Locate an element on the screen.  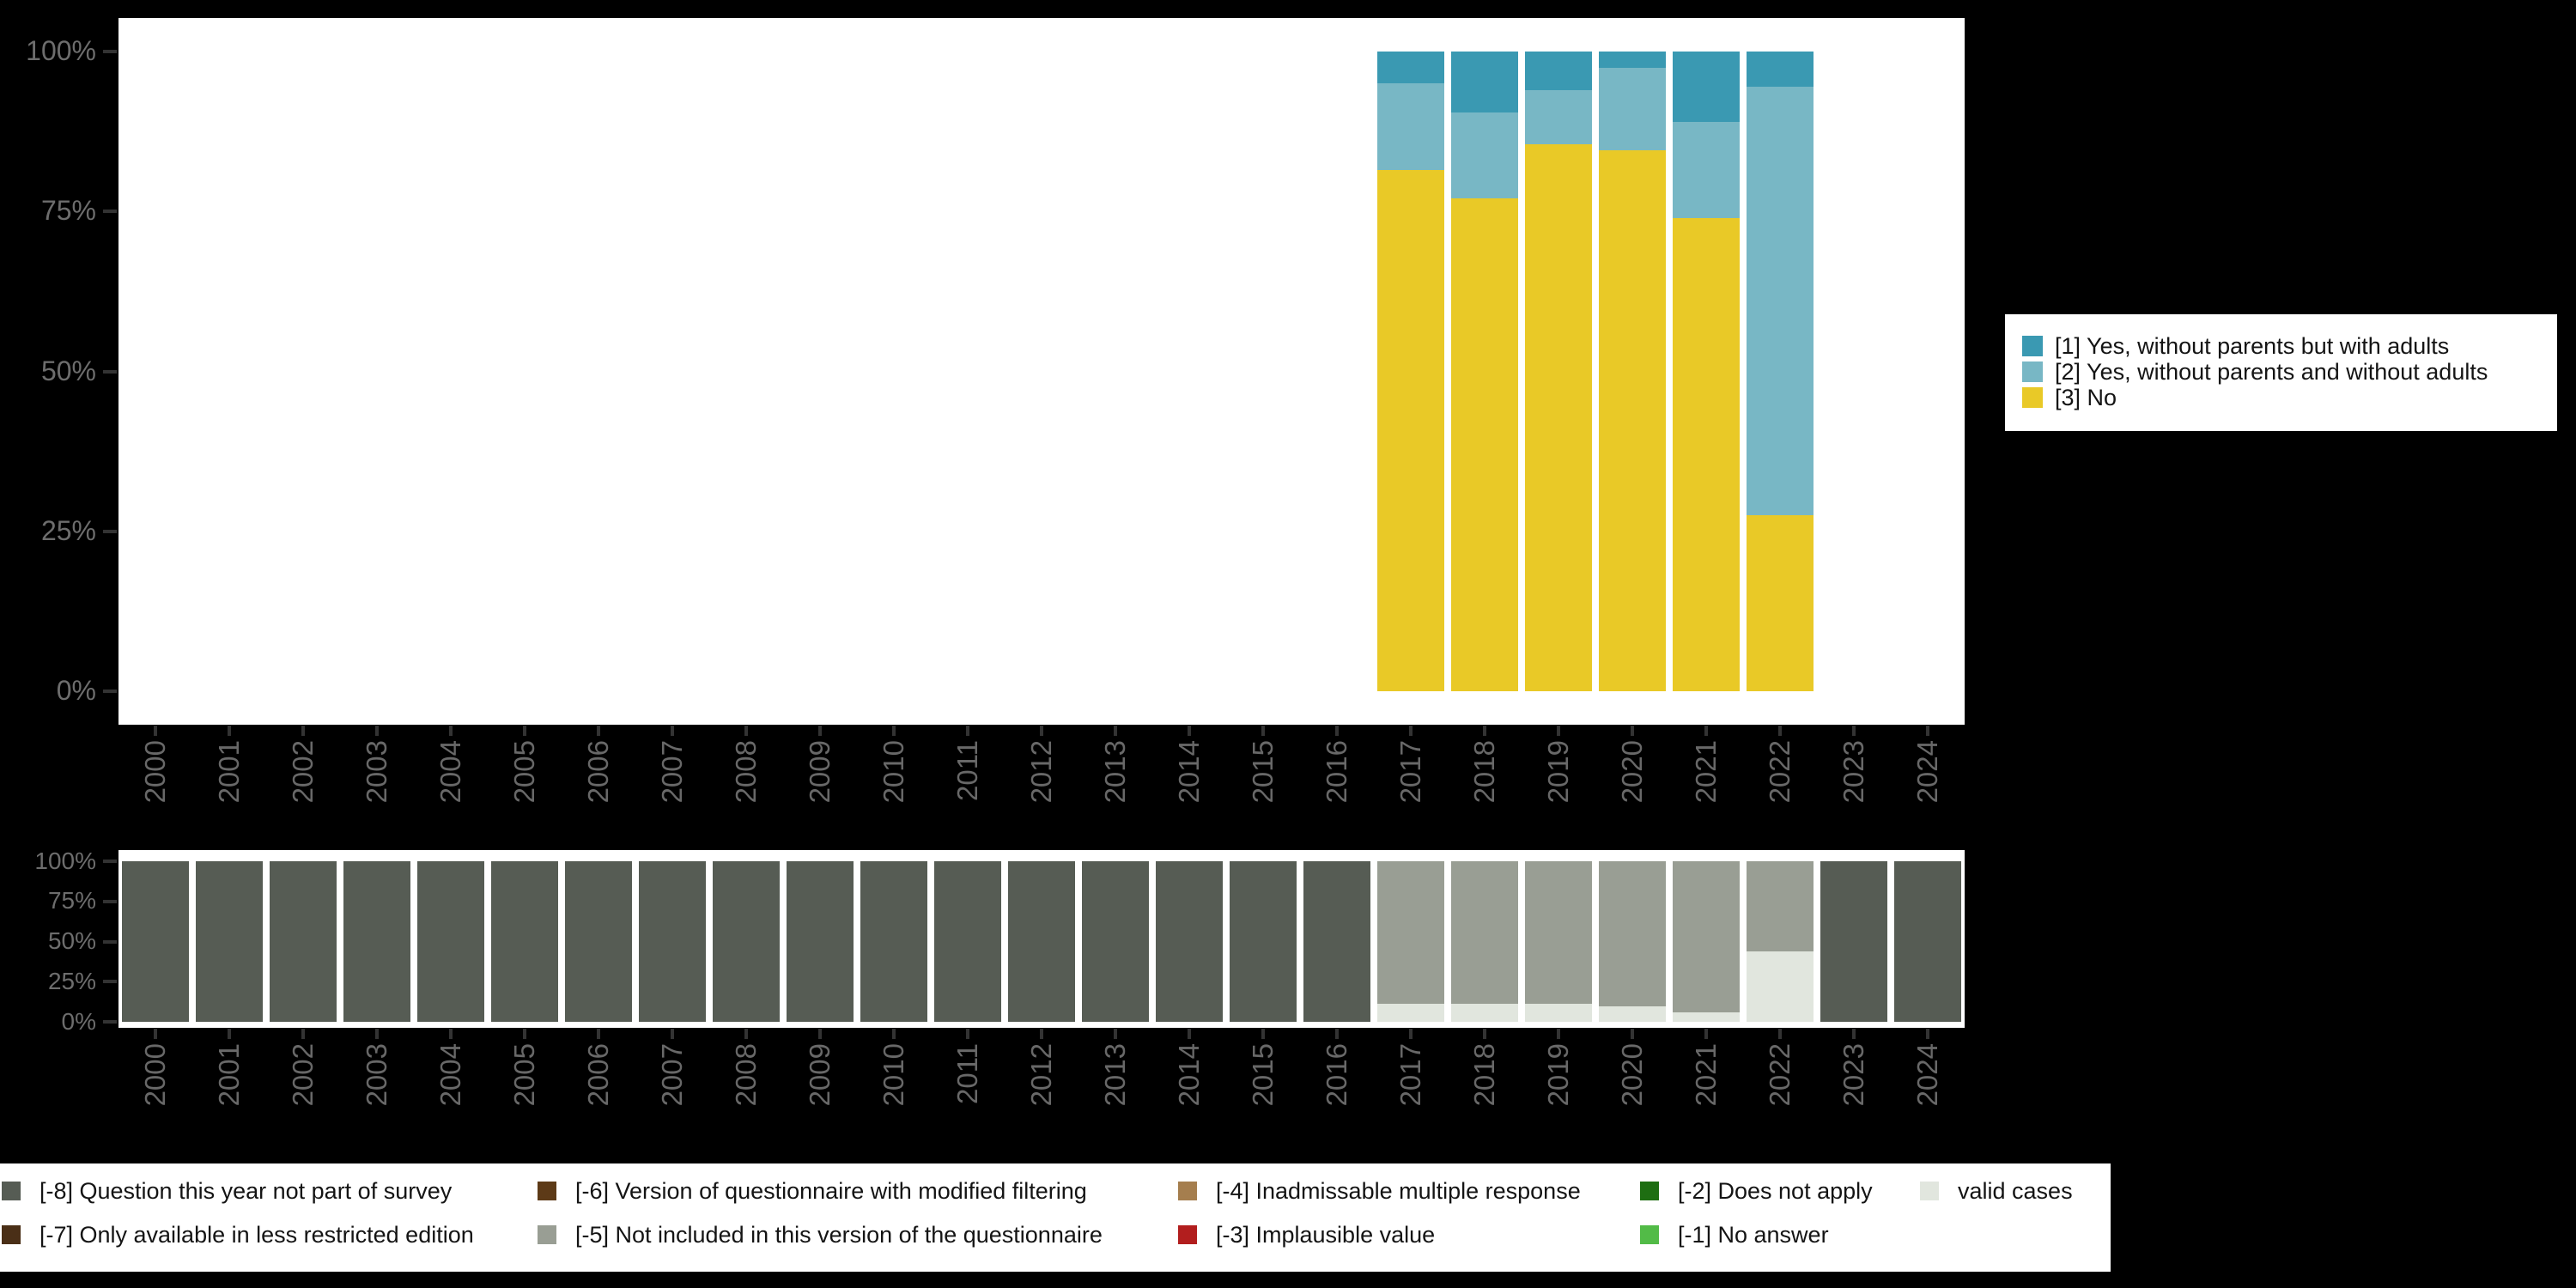
bar-segment-2022-s3 is located at coordinates (1780, 603).